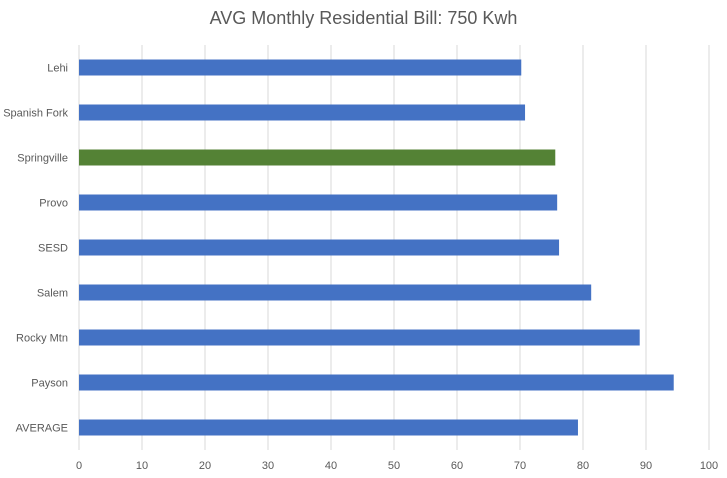  Describe the element at coordinates (331, 466) in the screenshot. I see `x-tick-label: 40` at that location.